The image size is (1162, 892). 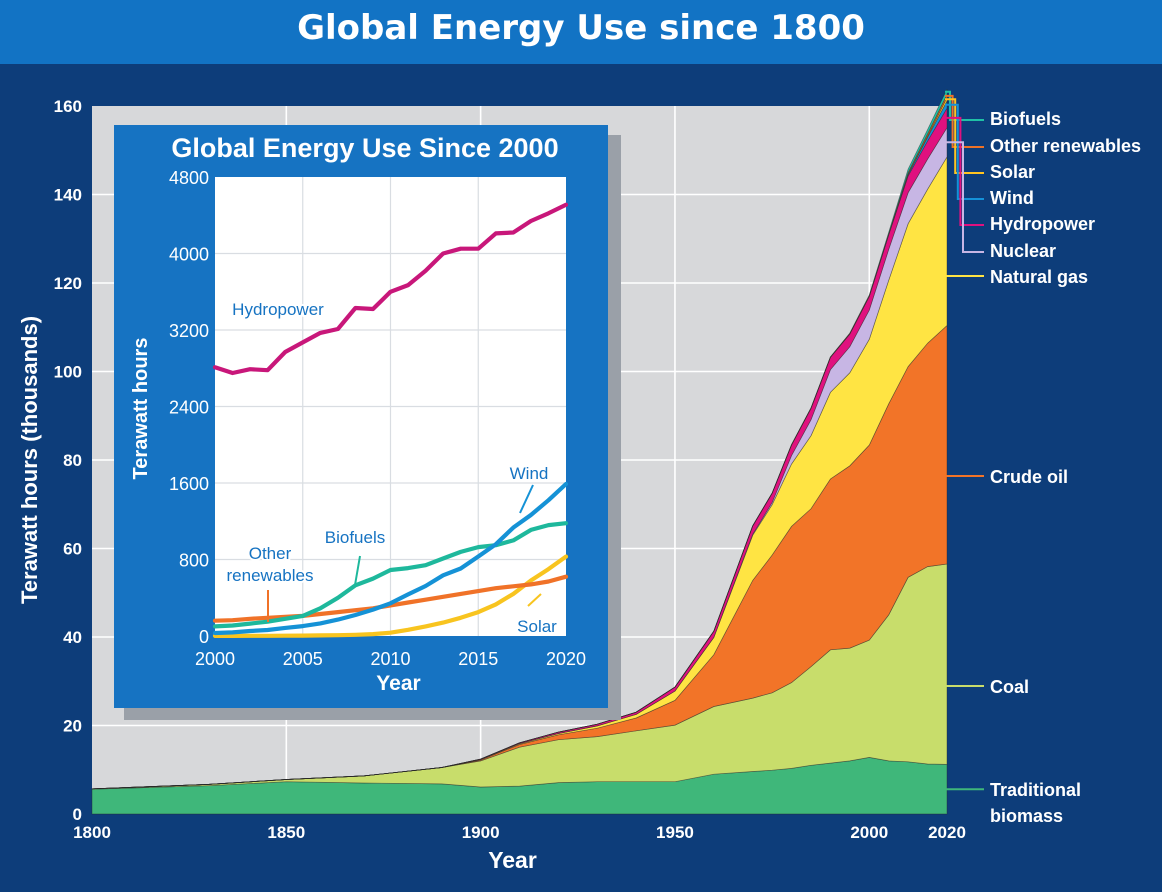 I want to click on x-tick-label: 2000, so click(x=869, y=832).